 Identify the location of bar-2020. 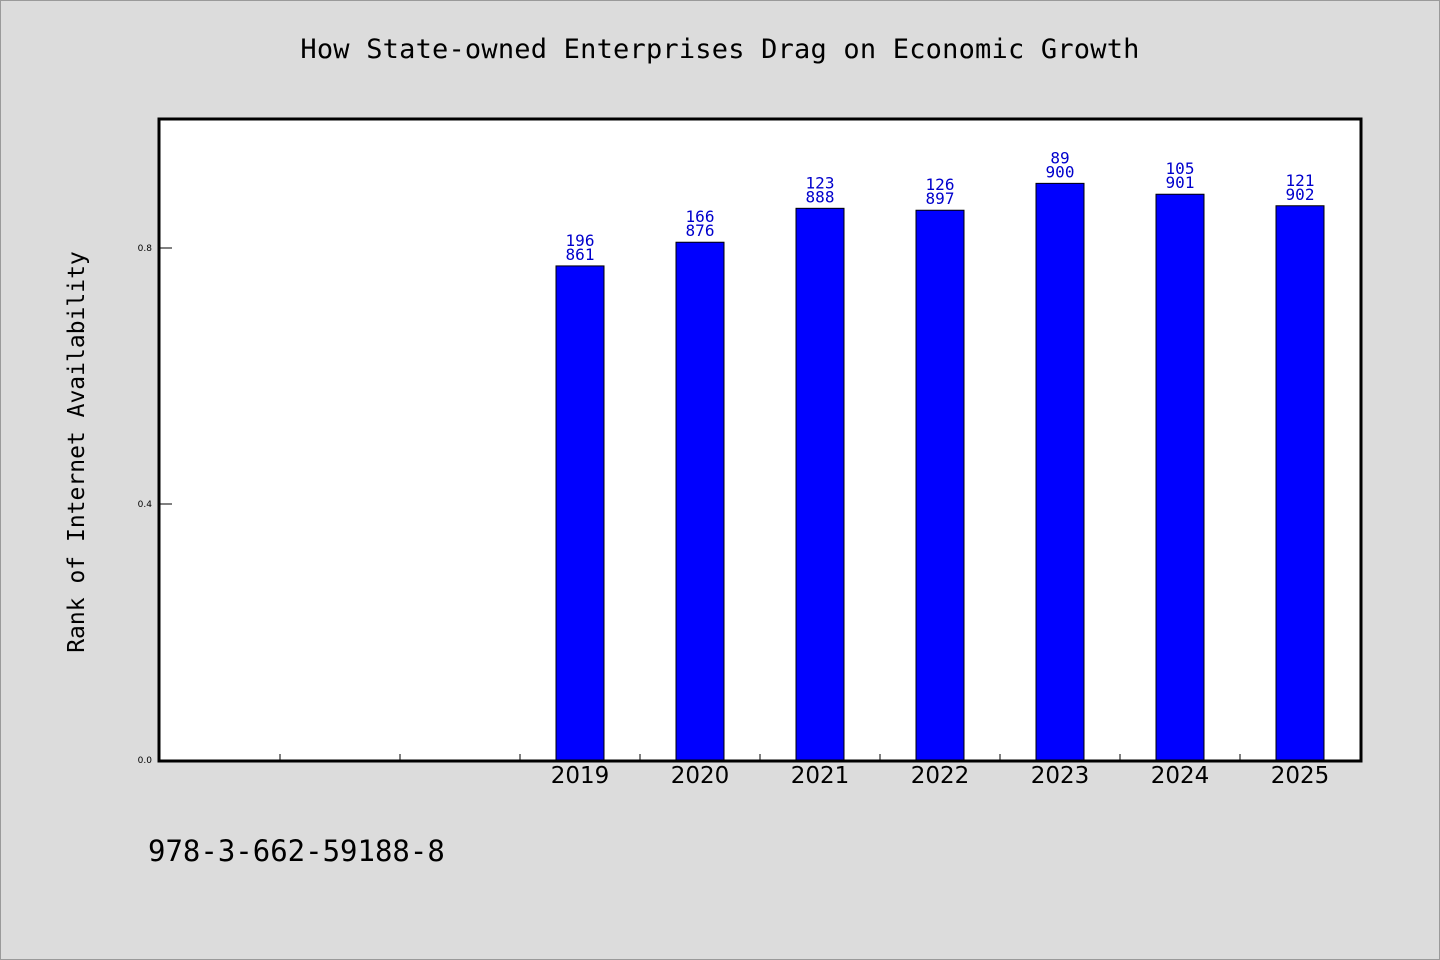
(700, 501).